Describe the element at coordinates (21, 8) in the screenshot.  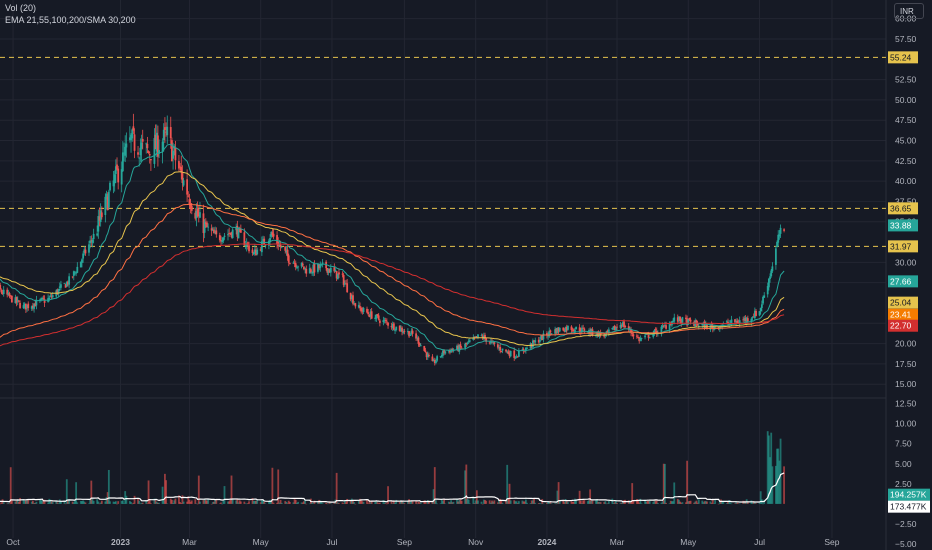
I see `legend-volume: Vol (20)` at that location.